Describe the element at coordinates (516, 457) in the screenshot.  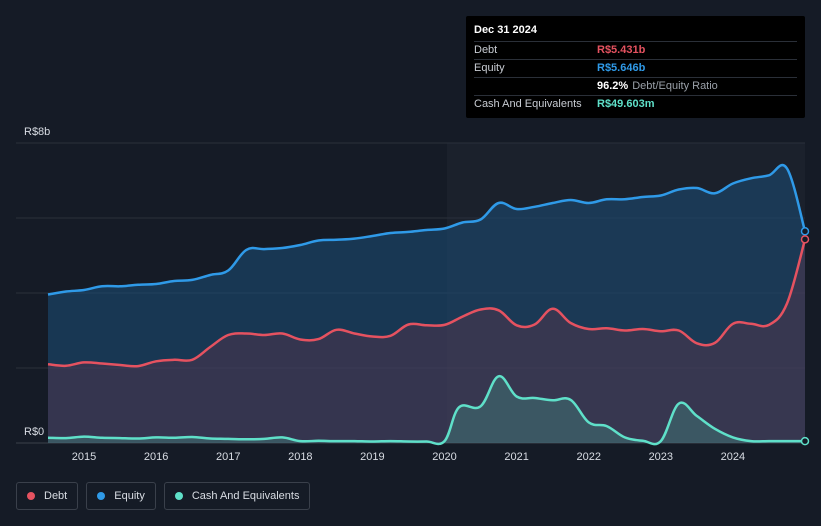
I see `x-tick-label: 2021` at that location.